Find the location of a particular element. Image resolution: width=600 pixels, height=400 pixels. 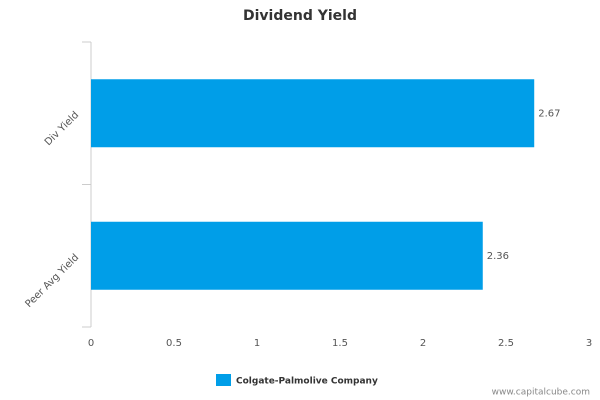

legend-label: Colgate-Palmolive Company is located at coordinates (307, 382).